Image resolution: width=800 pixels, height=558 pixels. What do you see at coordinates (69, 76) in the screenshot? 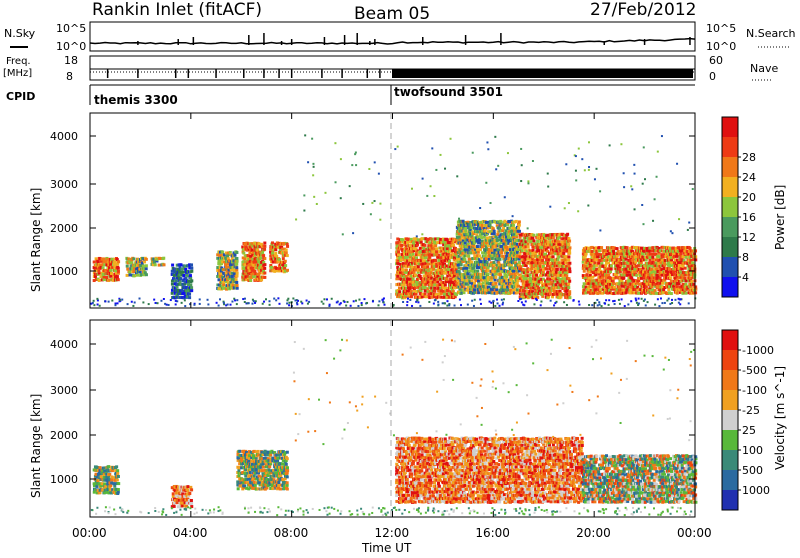
I see `freq-tick-bottom: 8` at bounding box center [69, 76].